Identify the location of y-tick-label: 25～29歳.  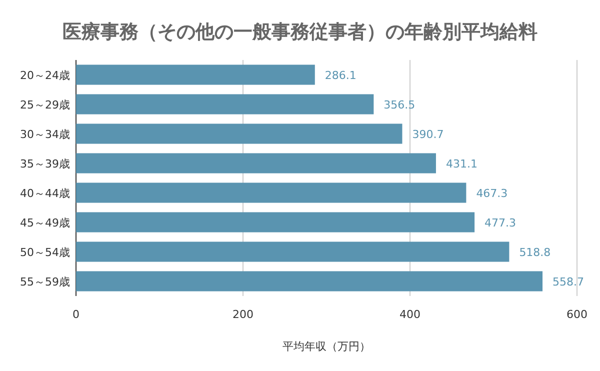
(45, 105).